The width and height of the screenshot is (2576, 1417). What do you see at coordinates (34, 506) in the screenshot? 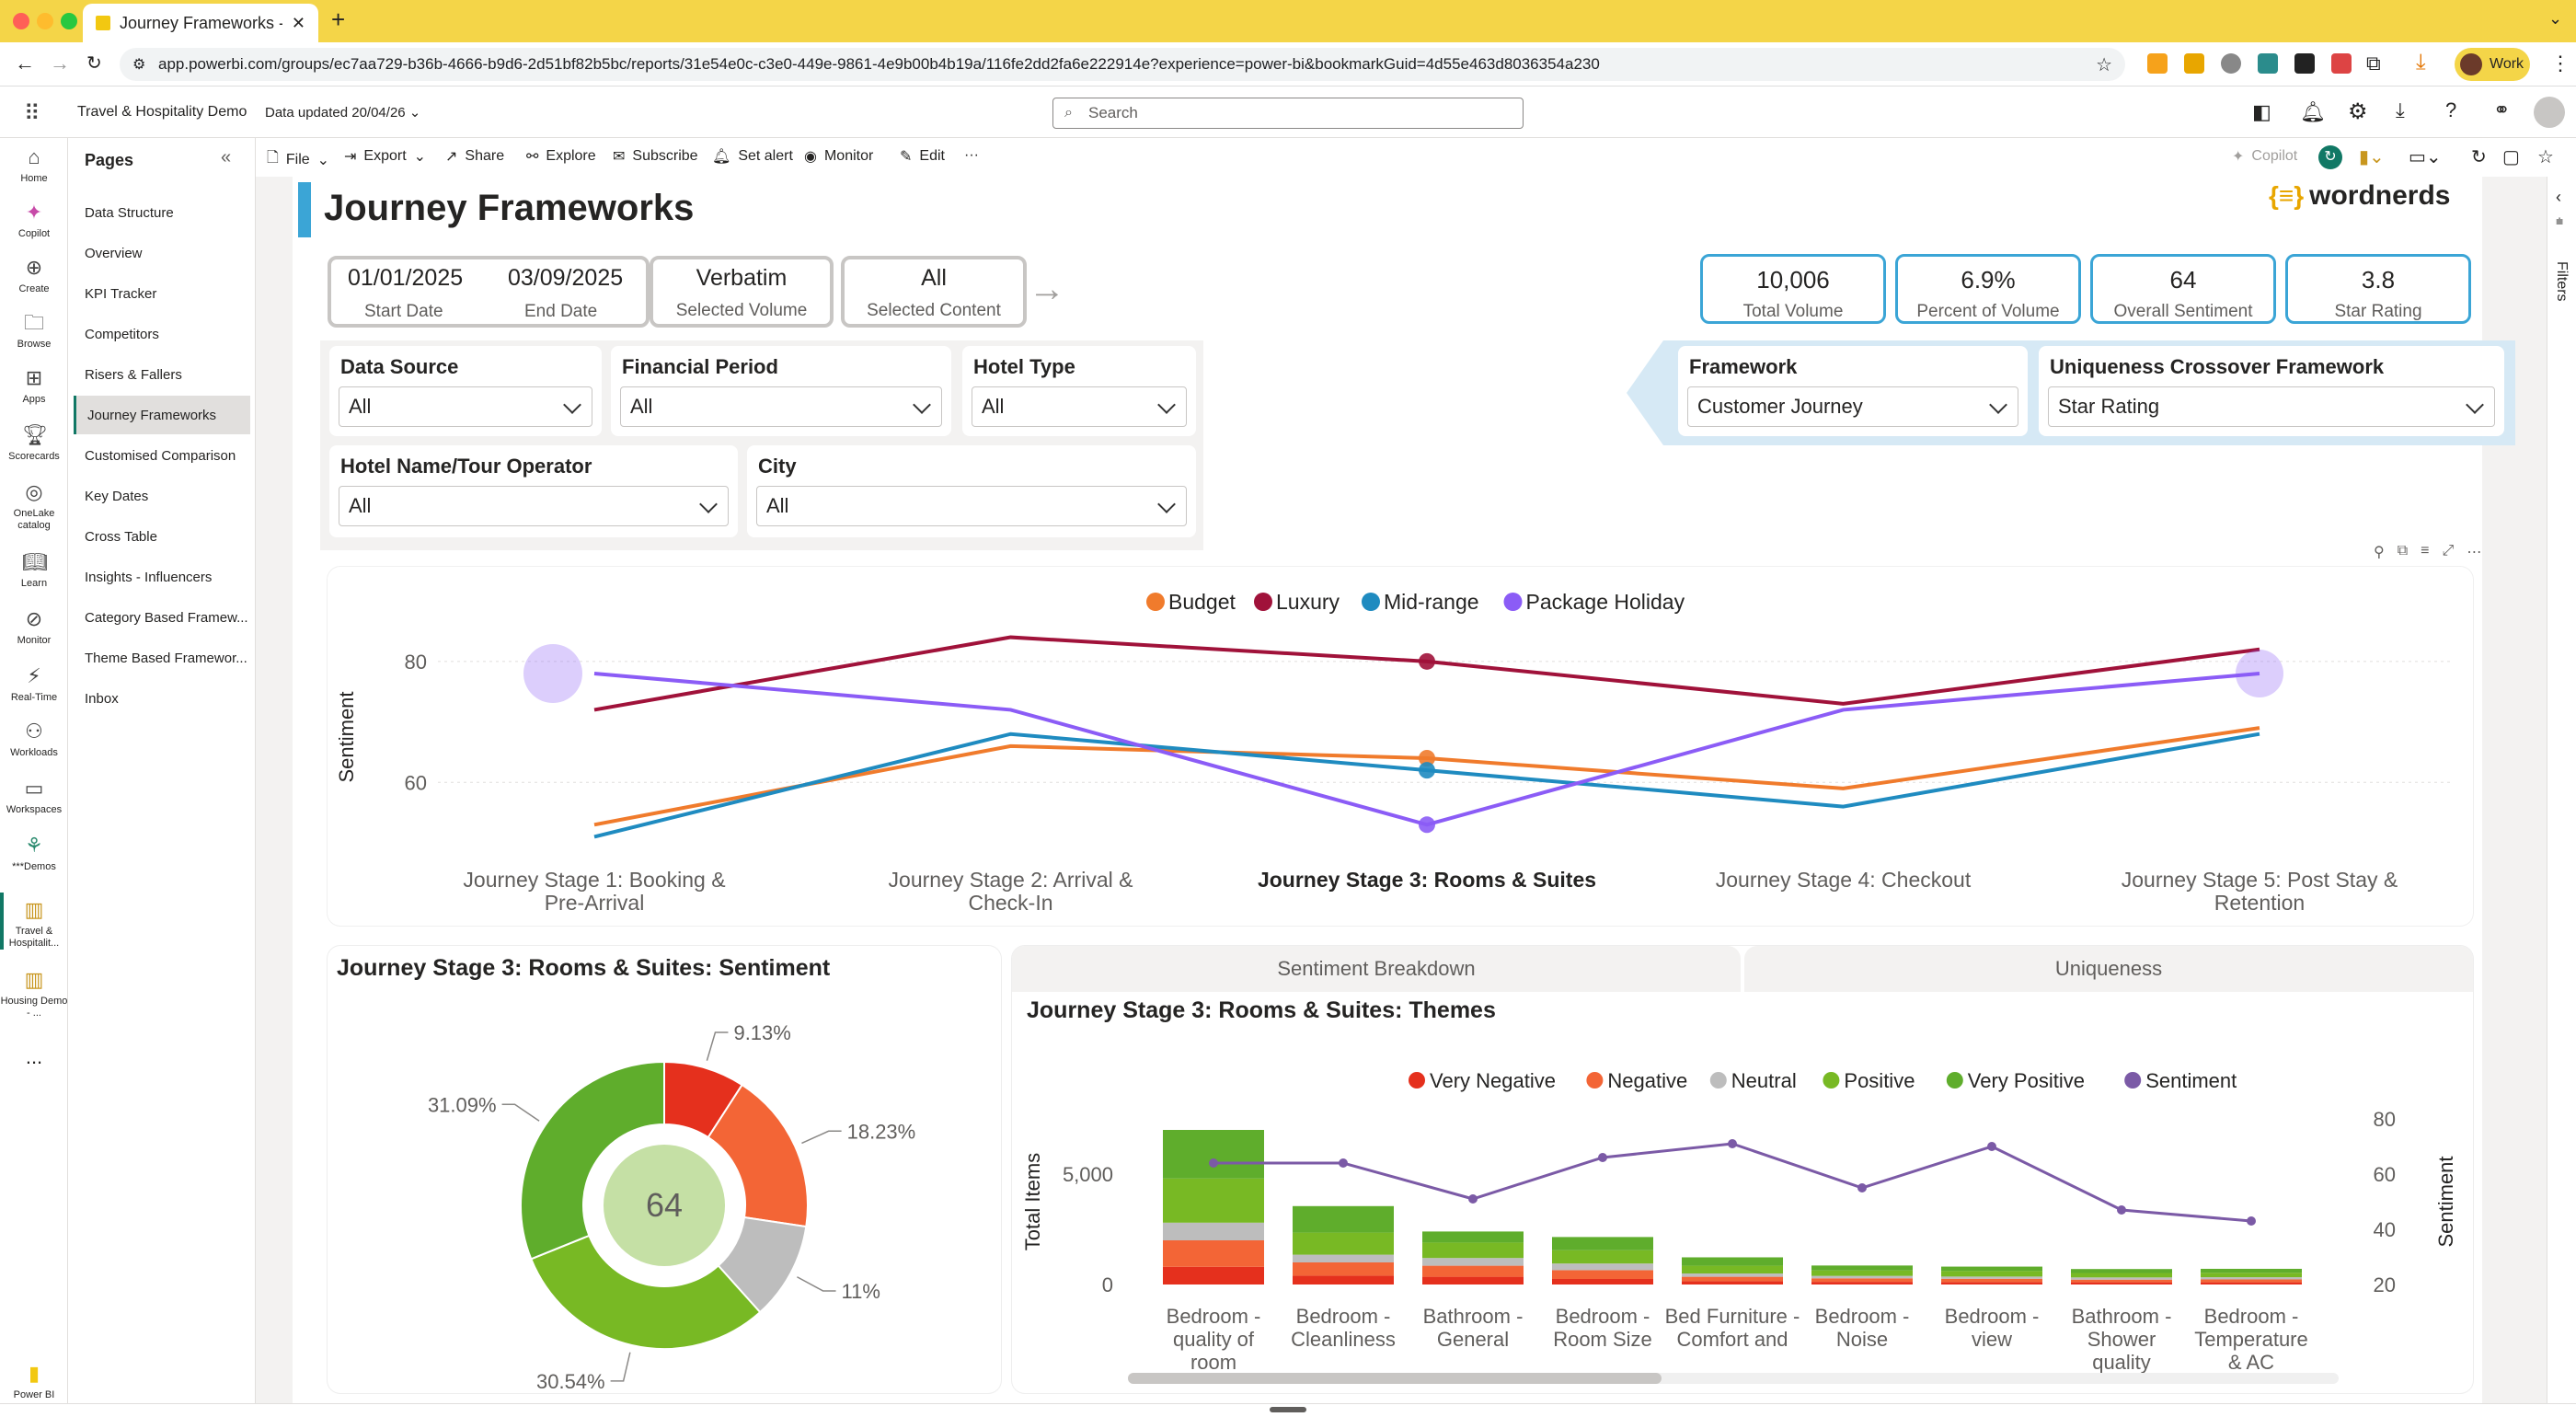
I see `rail-onelake: ◎ OneLake catalog` at bounding box center [34, 506].